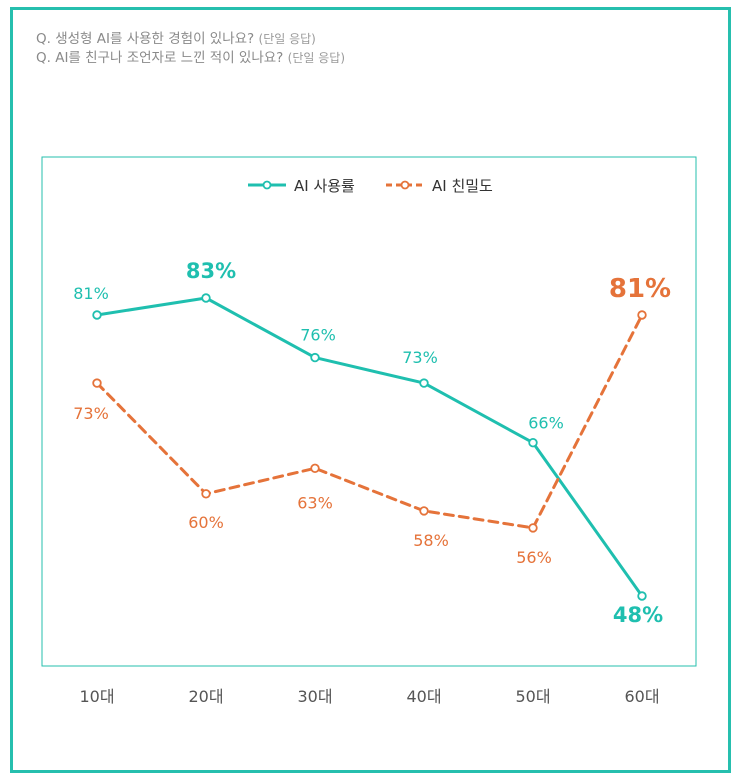 This screenshot has height=778, width=739. Describe the element at coordinates (532, 696) in the screenshot. I see `x-tick-label-5: 50대` at that location.